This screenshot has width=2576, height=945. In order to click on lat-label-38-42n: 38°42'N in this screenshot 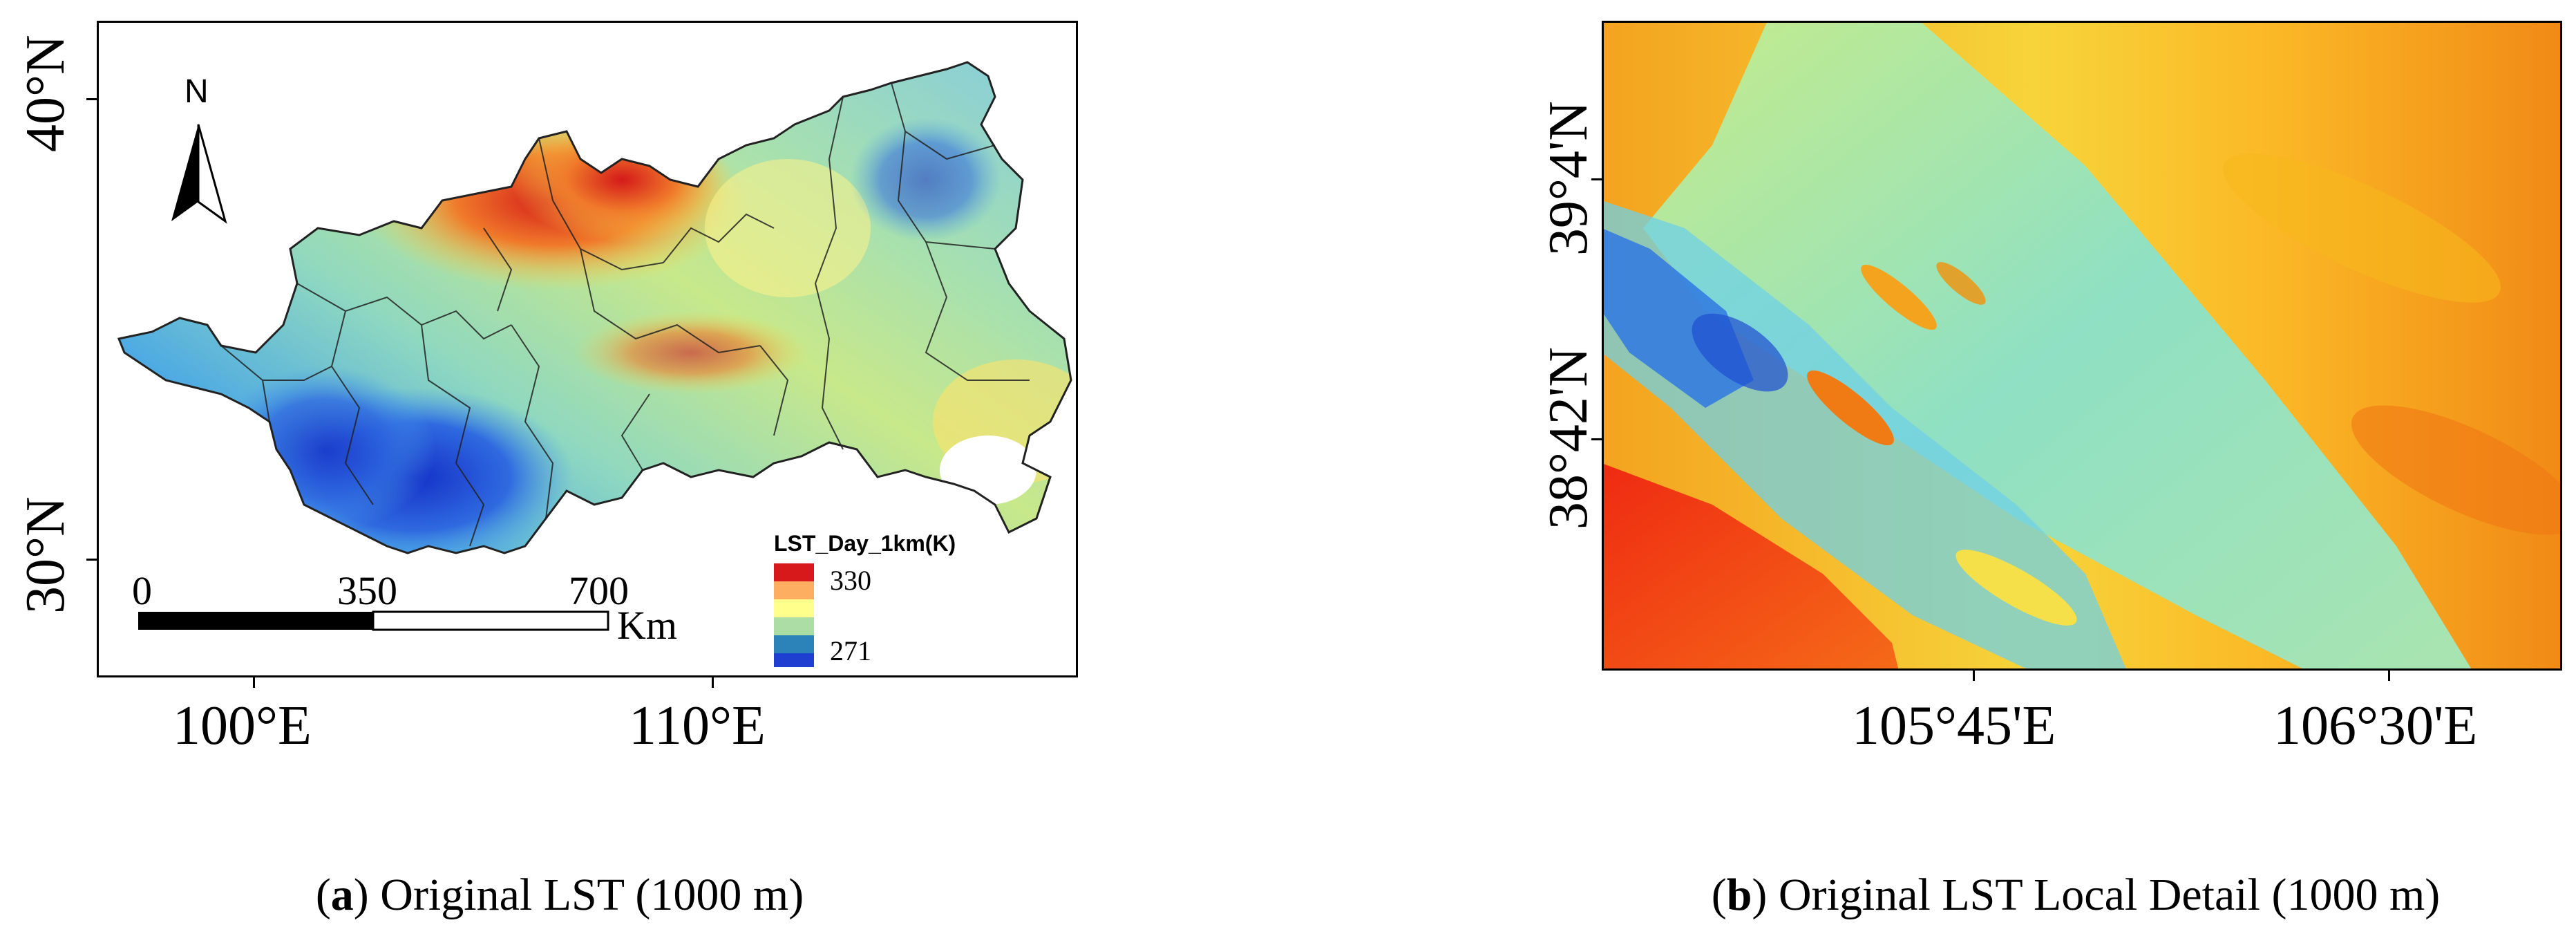, I will do `click(1568, 438)`.